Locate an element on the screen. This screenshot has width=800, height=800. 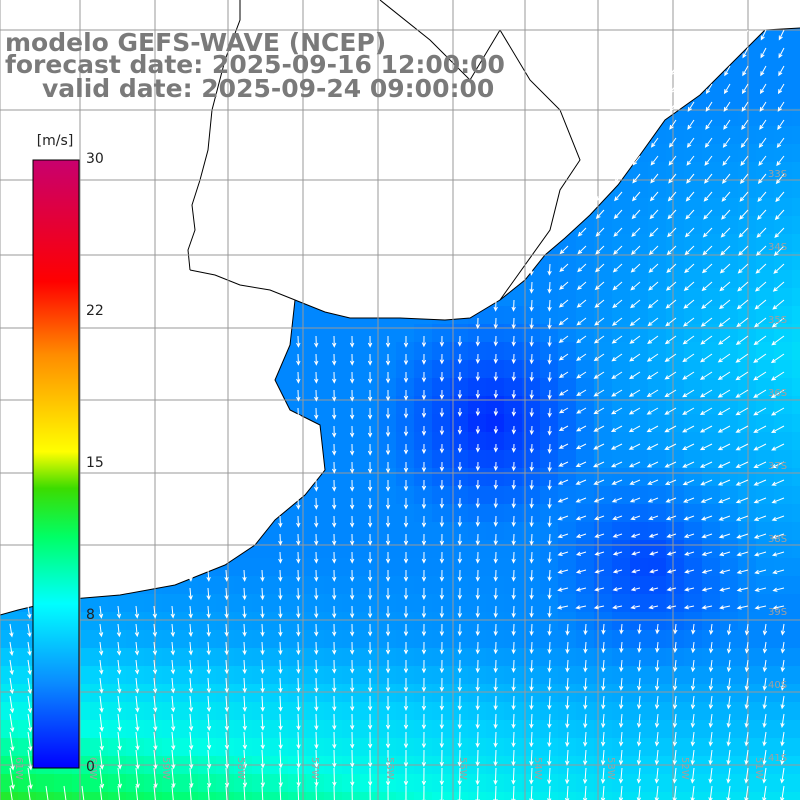
colorbar-unit: [m/s] is located at coordinates (55, 141).